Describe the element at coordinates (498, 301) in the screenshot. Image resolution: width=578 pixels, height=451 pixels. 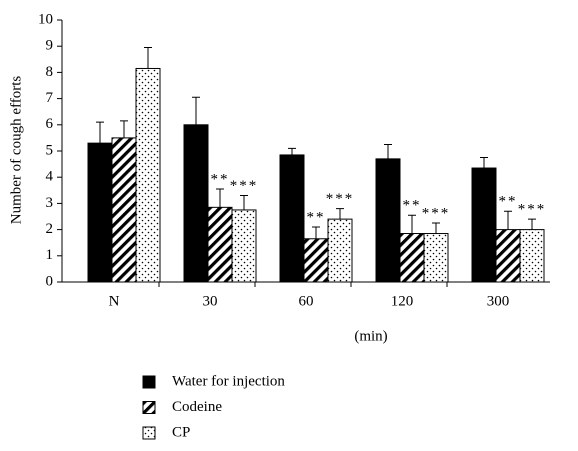
I see `x-tick-label: 300` at that location.